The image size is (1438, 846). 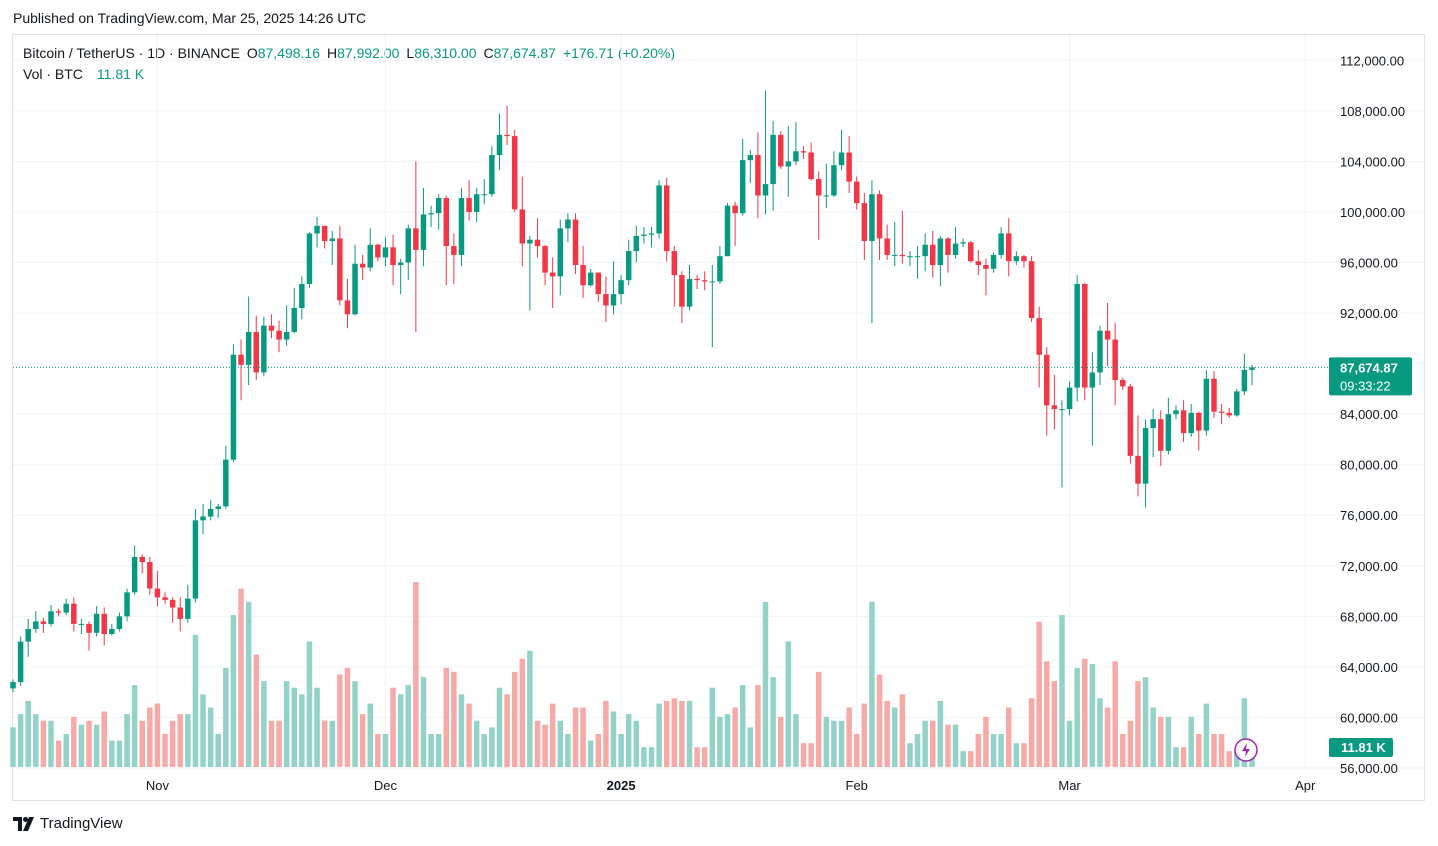 What do you see at coordinates (524, 53) in the screenshot?
I see `close-value: 87,674.87` at bounding box center [524, 53].